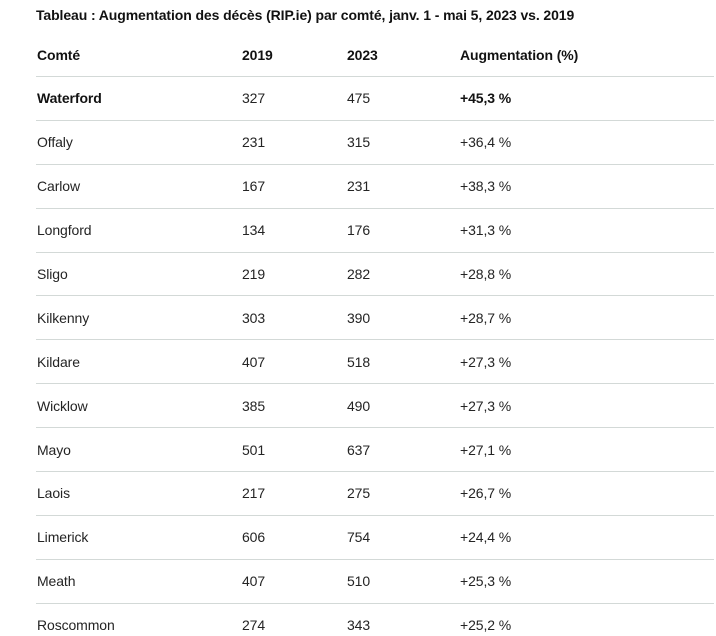  What do you see at coordinates (359, 537) in the screenshot?
I see `deaths-2023-cell: 754` at bounding box center [359, 537].